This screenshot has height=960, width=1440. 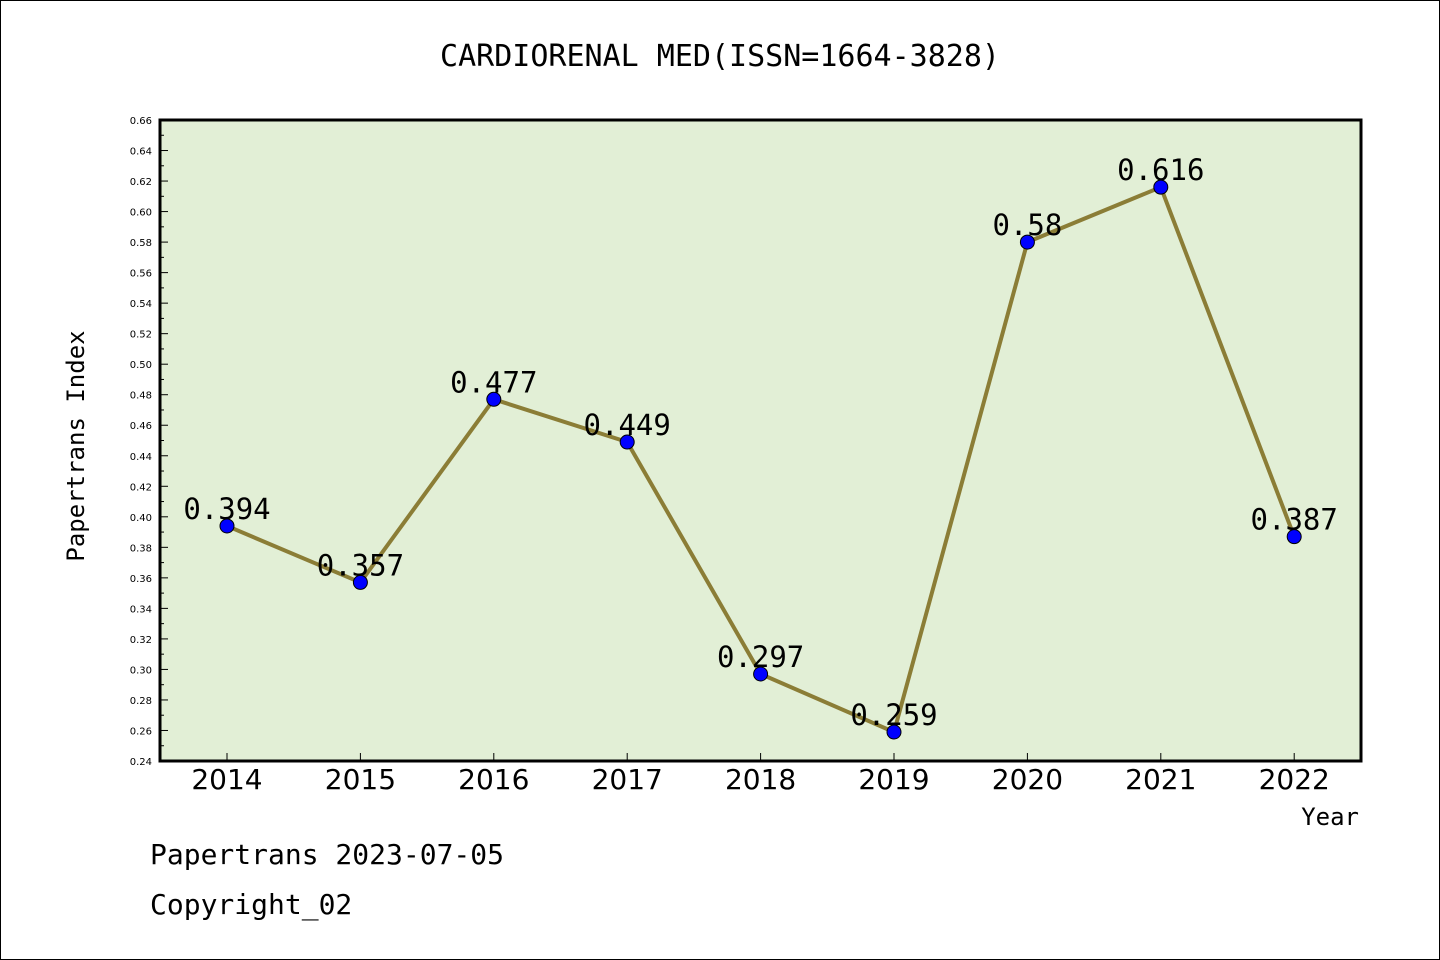 What do you see at coordinates (1160, 170) in the screenshot?
I see `data-label: 0.616` at bounding box center [1160, 170].